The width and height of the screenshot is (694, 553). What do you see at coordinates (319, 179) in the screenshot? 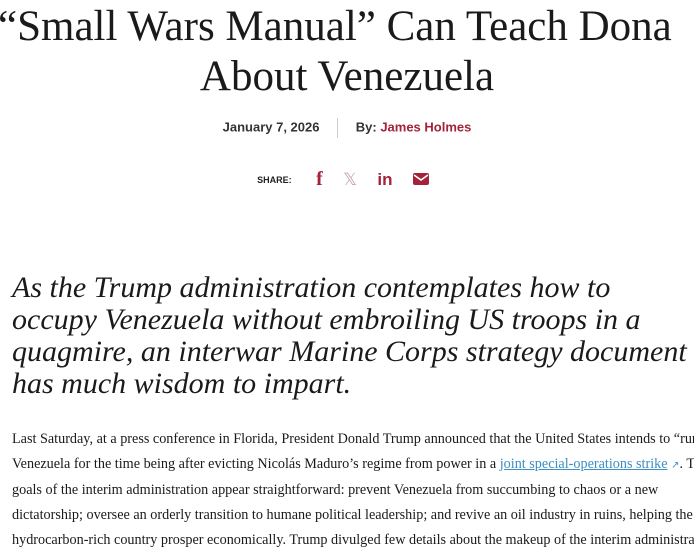
I see `facebook-icon: f` at bounding box center [319, 179].